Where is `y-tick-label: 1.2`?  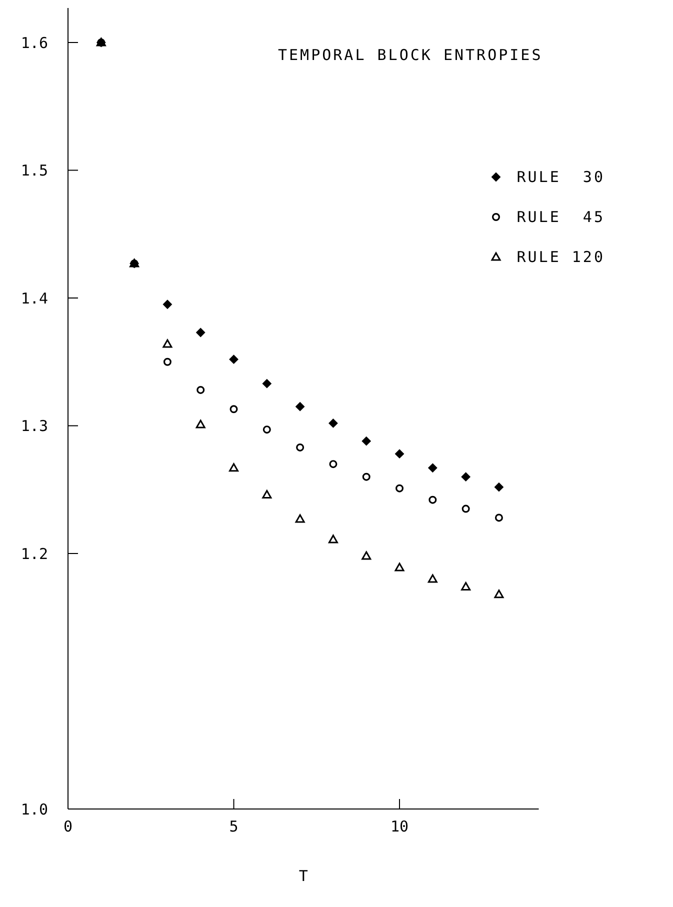
y-tick-label: 1.2 is located at coordinates (34, 553).